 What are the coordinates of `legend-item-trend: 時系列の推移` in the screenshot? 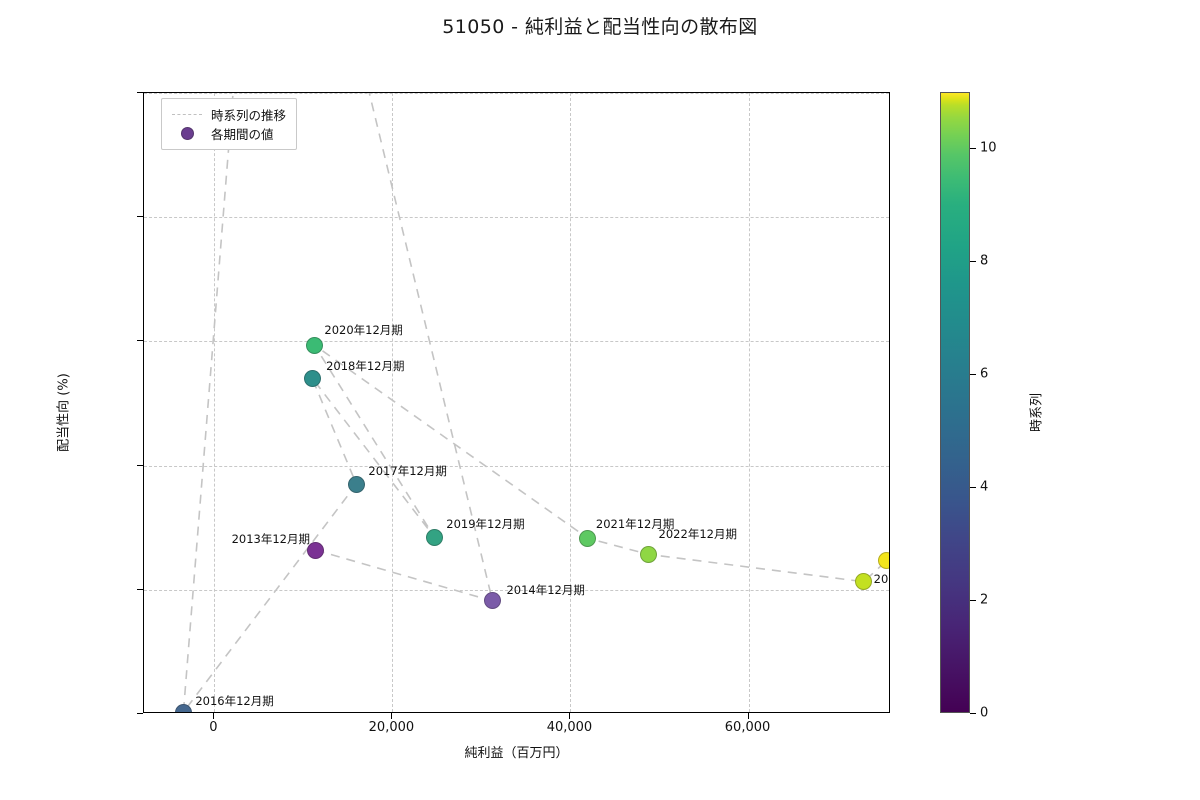 It's located at (228, 114).